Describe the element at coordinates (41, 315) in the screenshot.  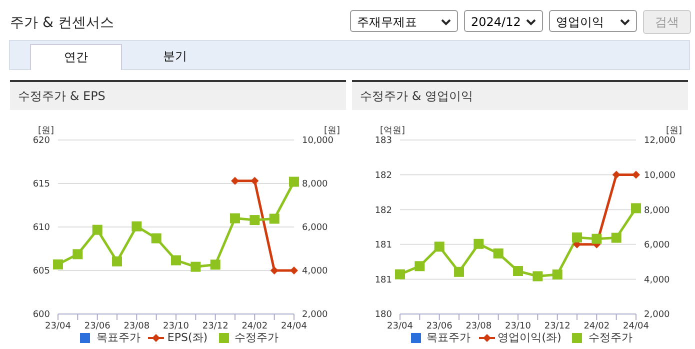
I see `y-tick-label: 600` at that location.